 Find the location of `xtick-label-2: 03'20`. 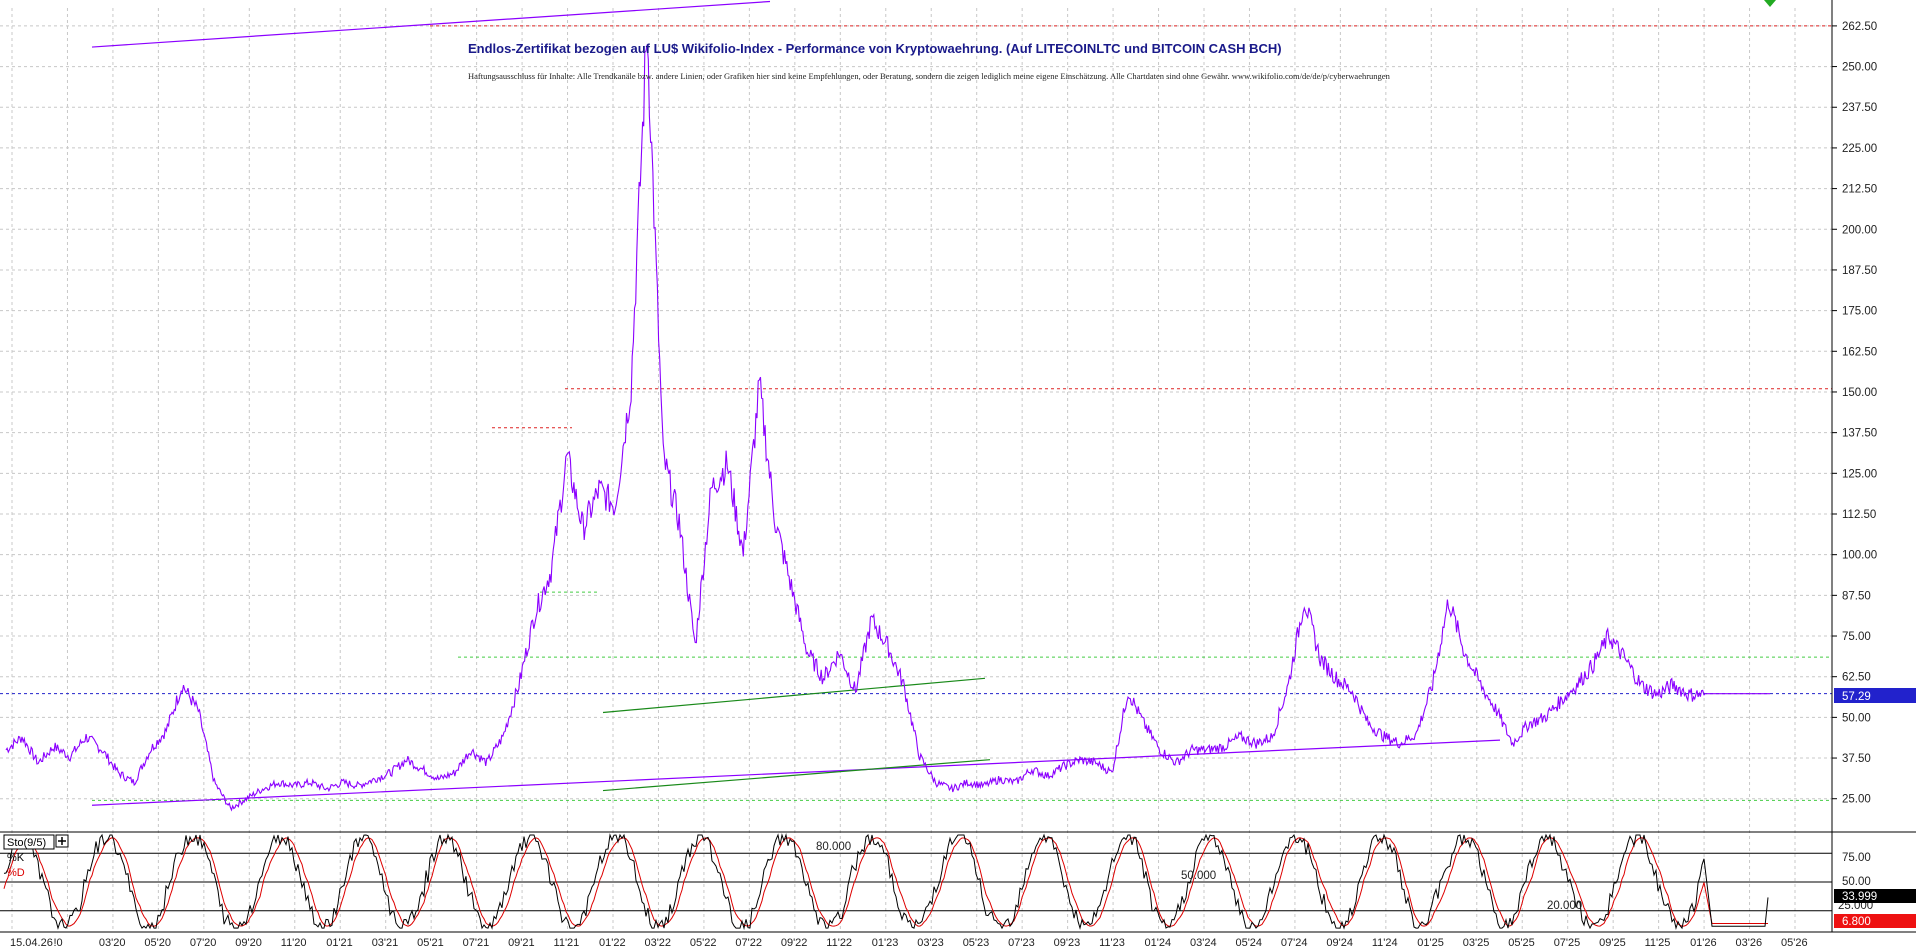

xtick-label-2: 03'20 is located at coordinates (112, 942).